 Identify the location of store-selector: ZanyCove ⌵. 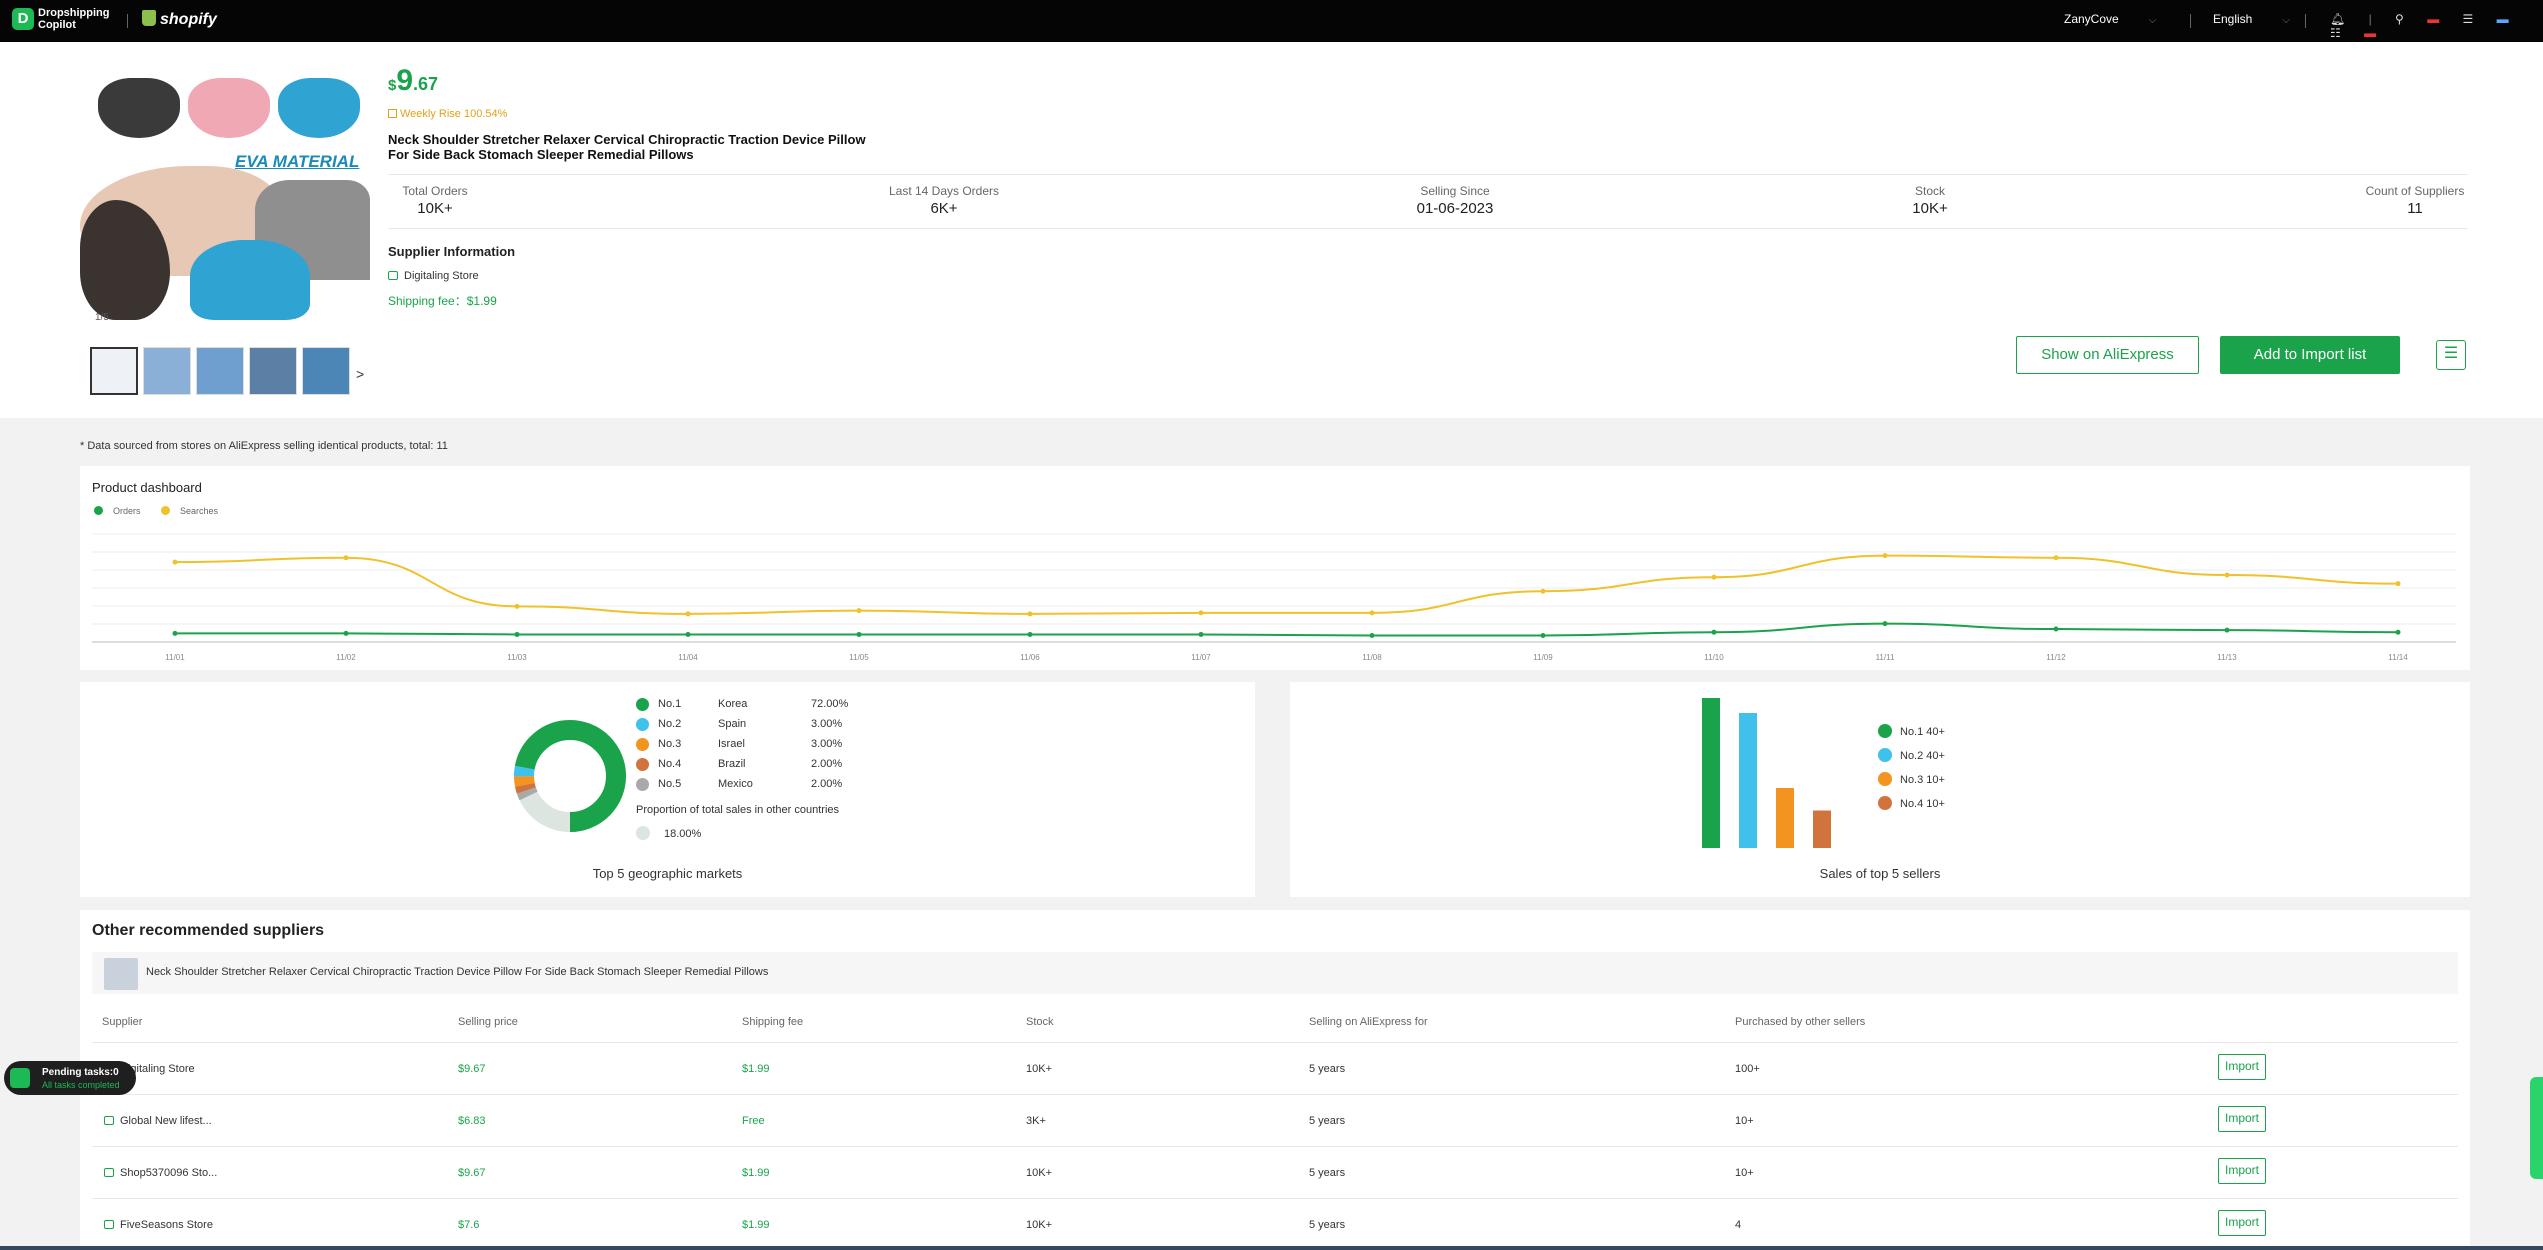
(2110, 19).